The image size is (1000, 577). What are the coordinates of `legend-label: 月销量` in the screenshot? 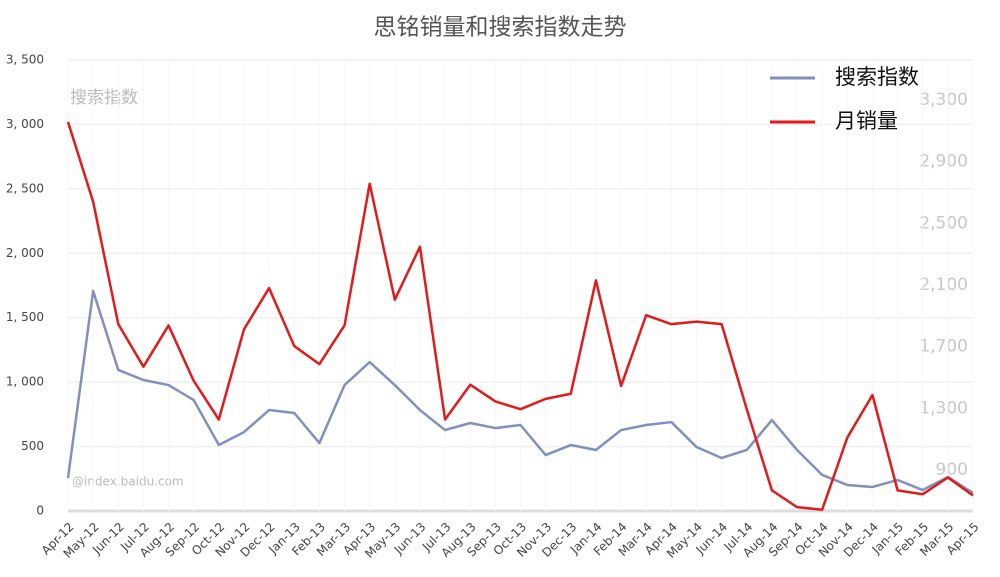 It's located at (866, 121).